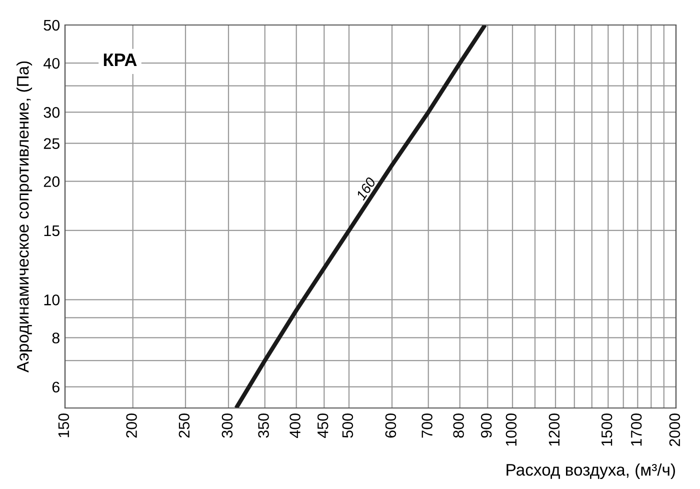 The height and width of the screenshot is (489, 700). Describe the element at coordinates (554, 429) in the screenshot. I see `x-tick-label: 1200` at that location.